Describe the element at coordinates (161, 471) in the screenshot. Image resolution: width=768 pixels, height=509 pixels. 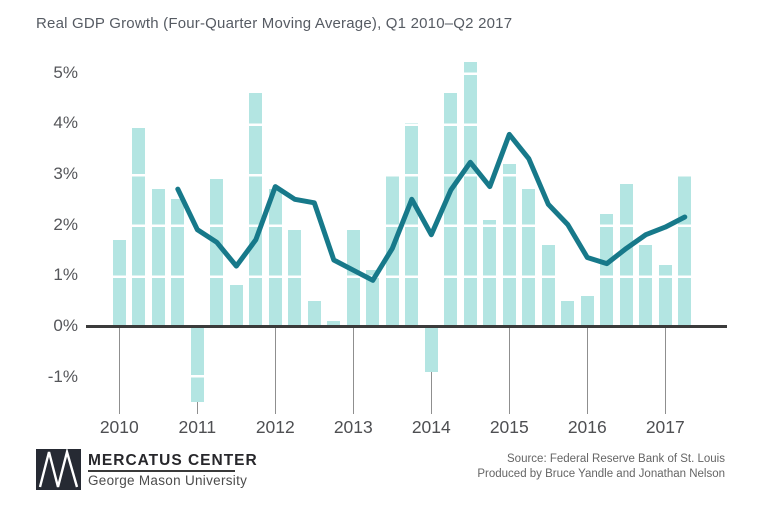
I see `logo-divider` at that location.